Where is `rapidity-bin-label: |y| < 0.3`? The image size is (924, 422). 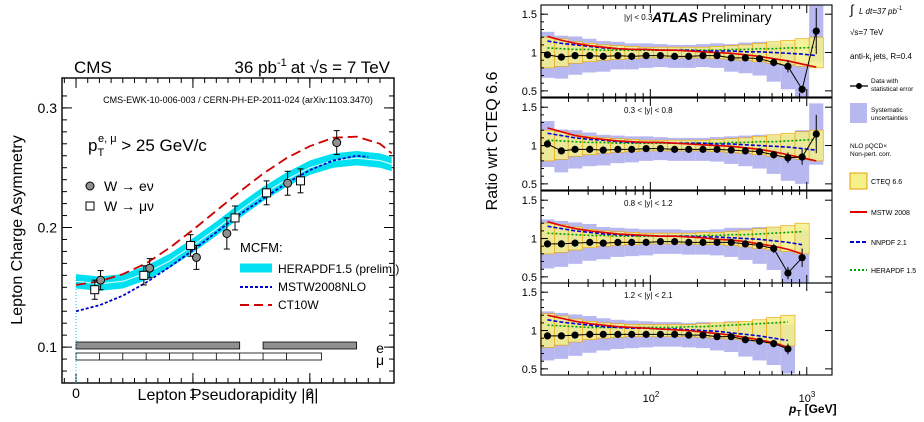
rapidity-bin-label: |y| < 0.3 is located at coordinates (638, 17).